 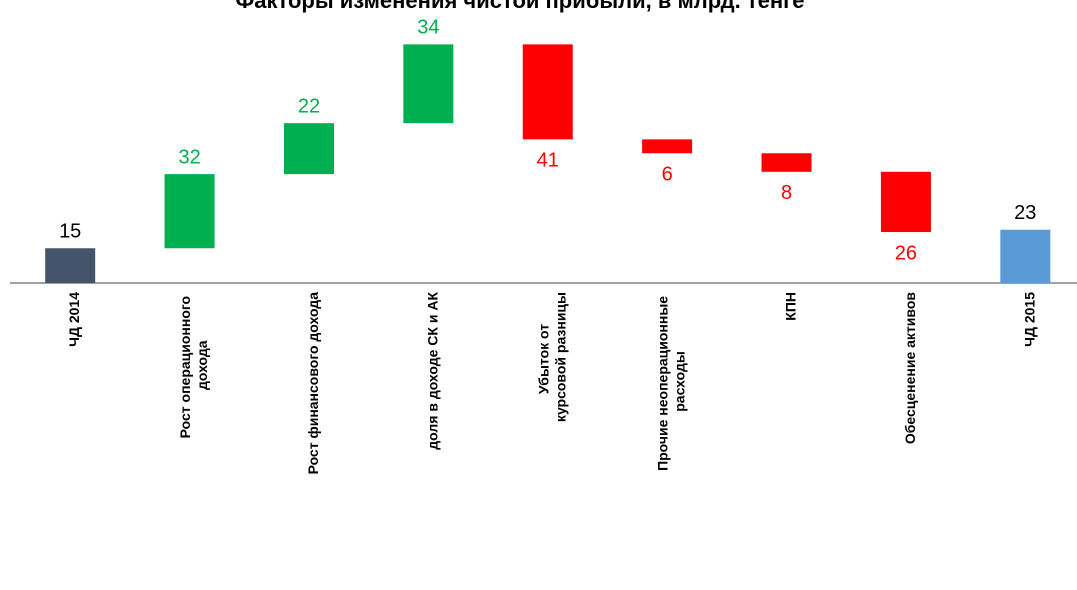 I want to click on x-tick-label: Прочие неоперационные расходы, so click(x=670, y=381).